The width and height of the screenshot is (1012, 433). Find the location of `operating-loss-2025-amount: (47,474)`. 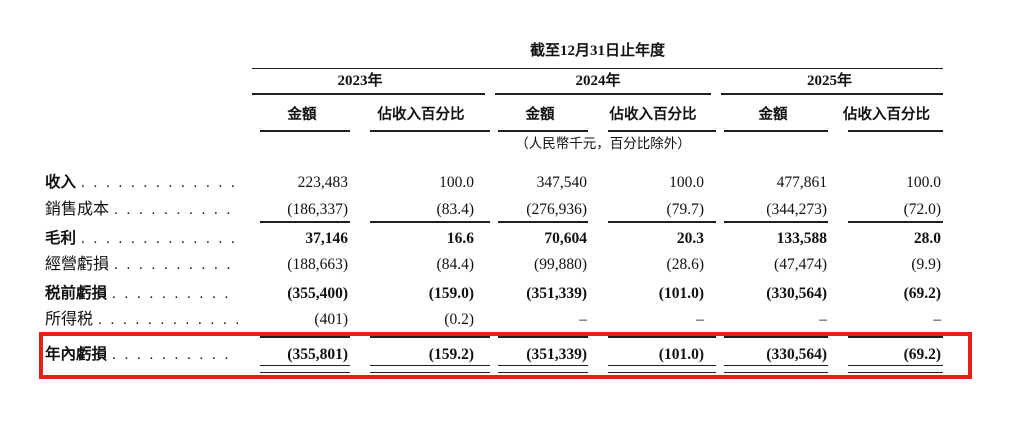

operating-loss-2025-amount: (47,474) is located at coordinates (800, 264).